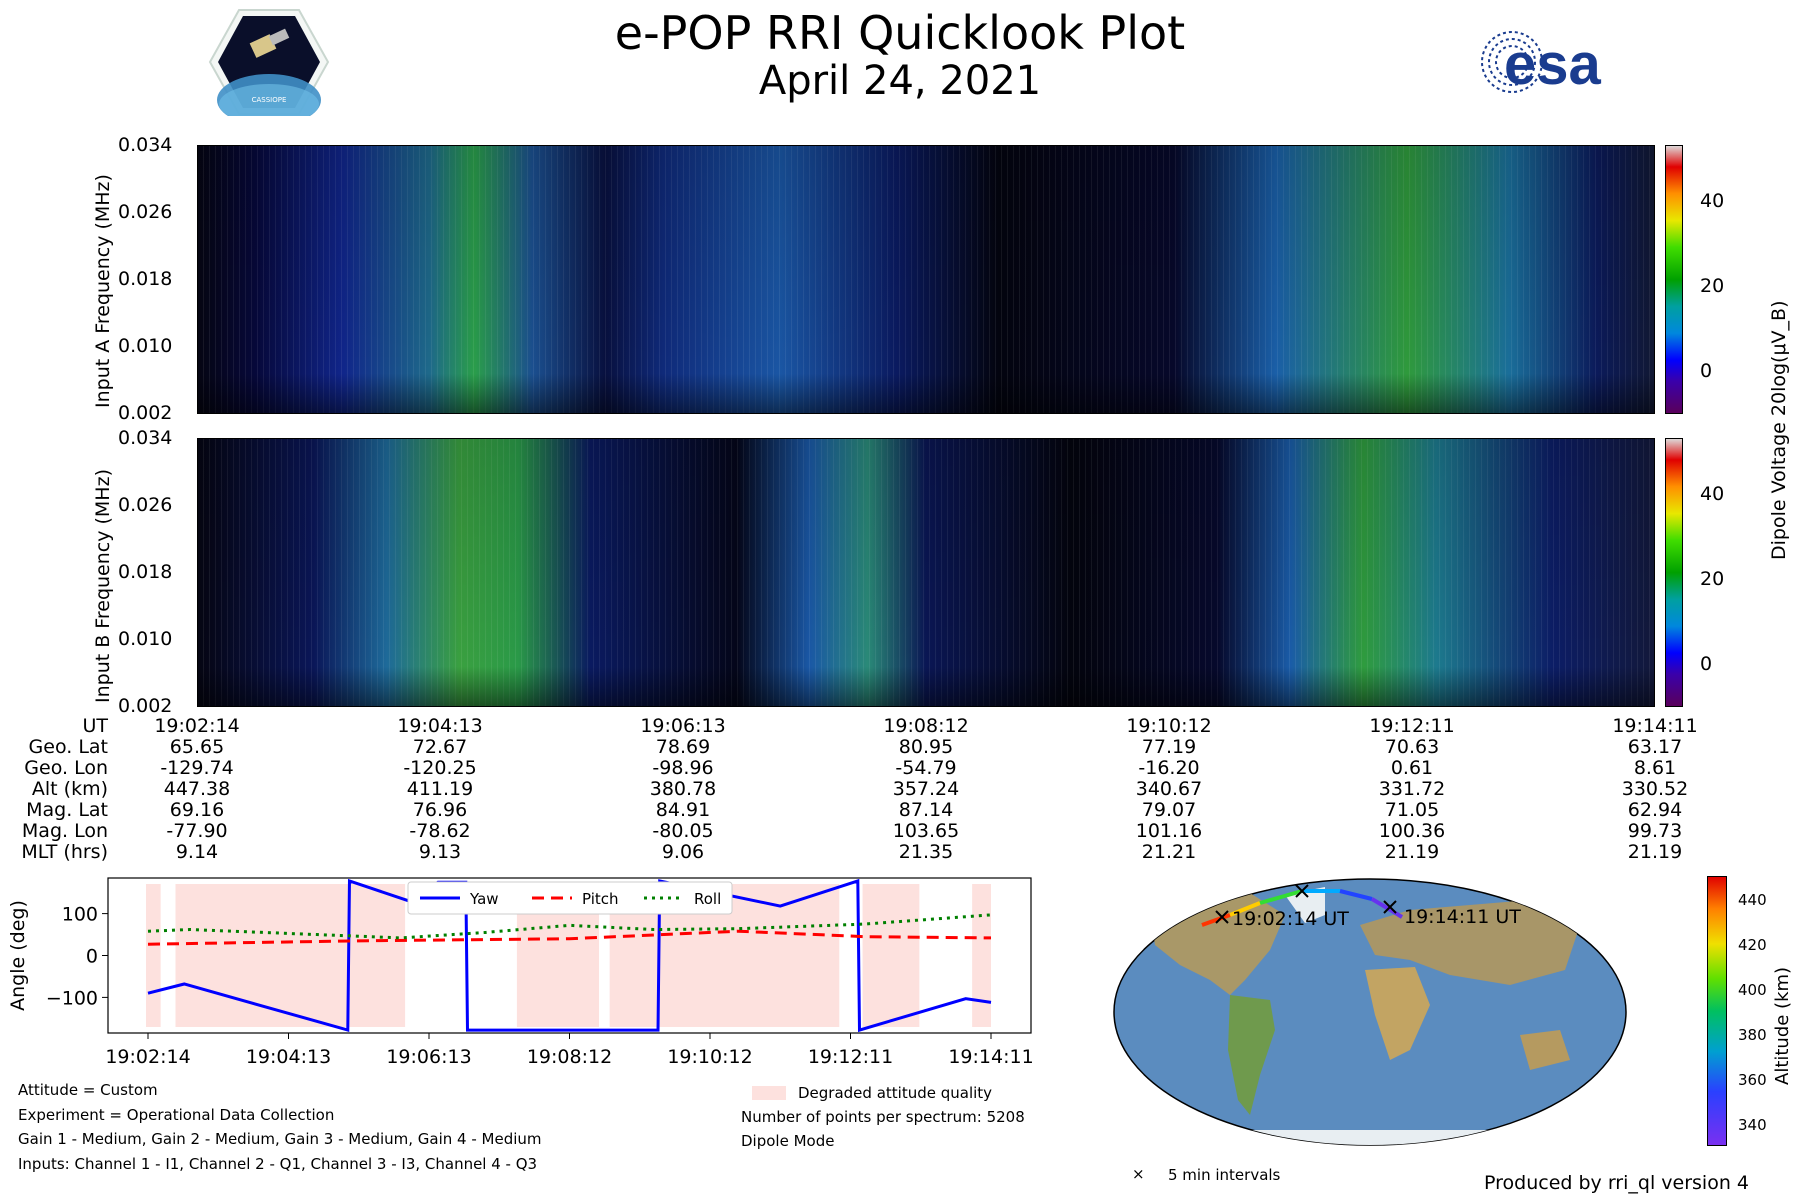 The height and width of the screenshot is (1200, 1800). Describe the element at coordinates (145, 145) in the screenshot. I see `ytick-a-0: 0.034` at that location.